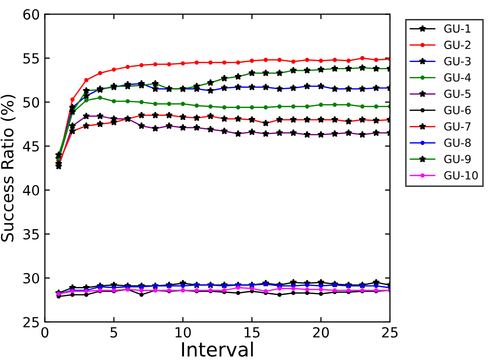 This screenshot has height=363, width=493. What do you see at coordinates (461, 175) in the screenshot?
I see `legend-label: GU-10` at bounding box center [461, 175].